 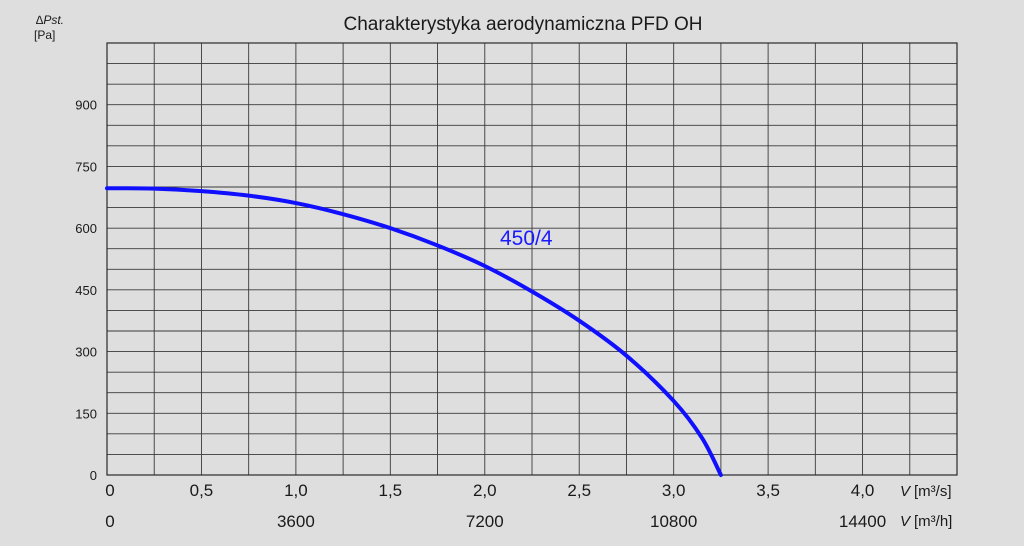 I want to click on x2-tick-label: 10800, so click(x=673, y=521).